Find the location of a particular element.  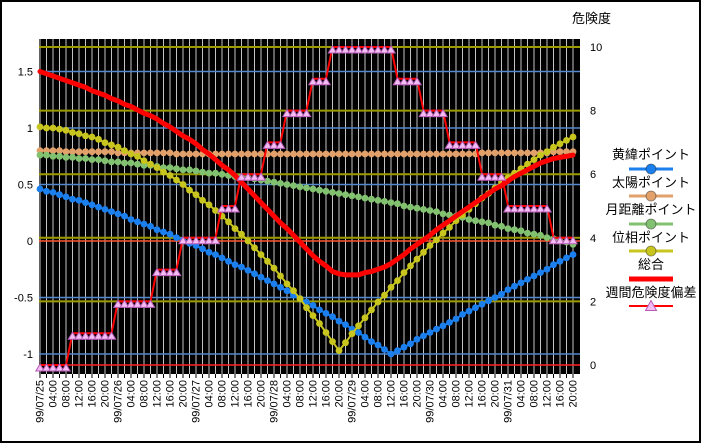

svg-text: 6 is located at coordinates (593, 175).